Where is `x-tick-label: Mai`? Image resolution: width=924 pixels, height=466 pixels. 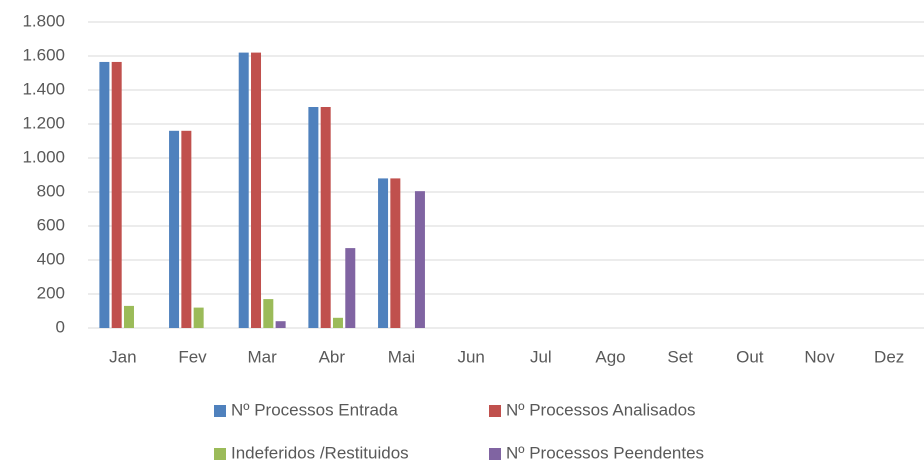
x-tick-label: Mai is located at coordinates (401, 356).